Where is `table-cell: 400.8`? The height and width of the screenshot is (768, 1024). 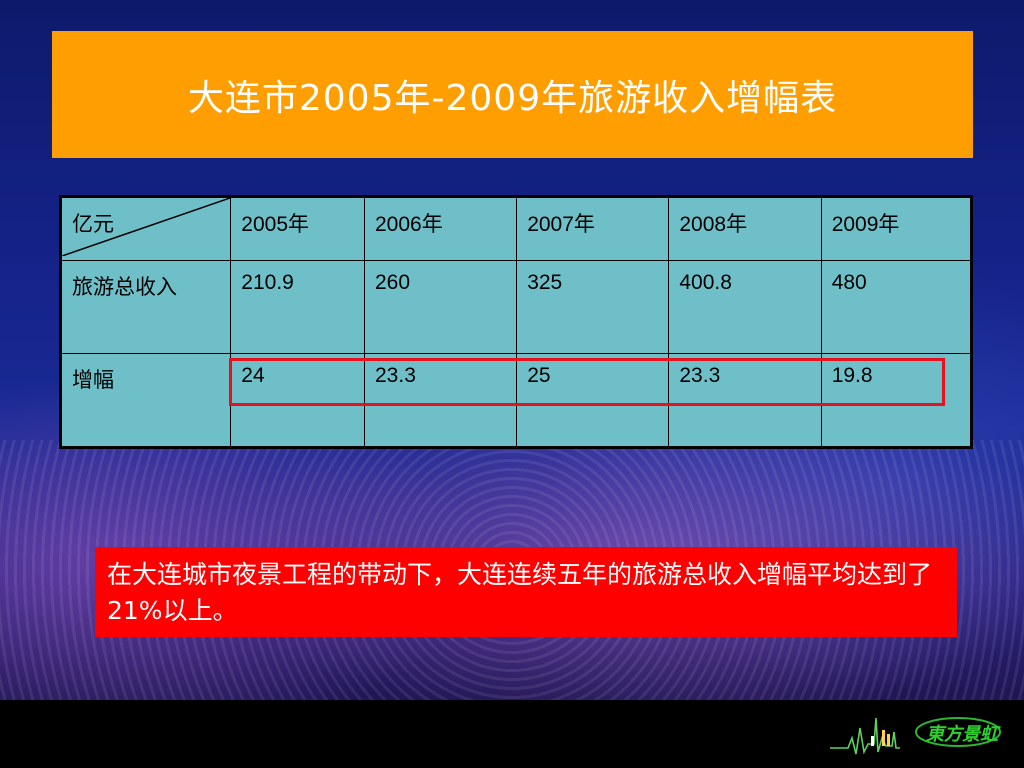
table-cell: 400.8 is located at coordinates (745, 307).